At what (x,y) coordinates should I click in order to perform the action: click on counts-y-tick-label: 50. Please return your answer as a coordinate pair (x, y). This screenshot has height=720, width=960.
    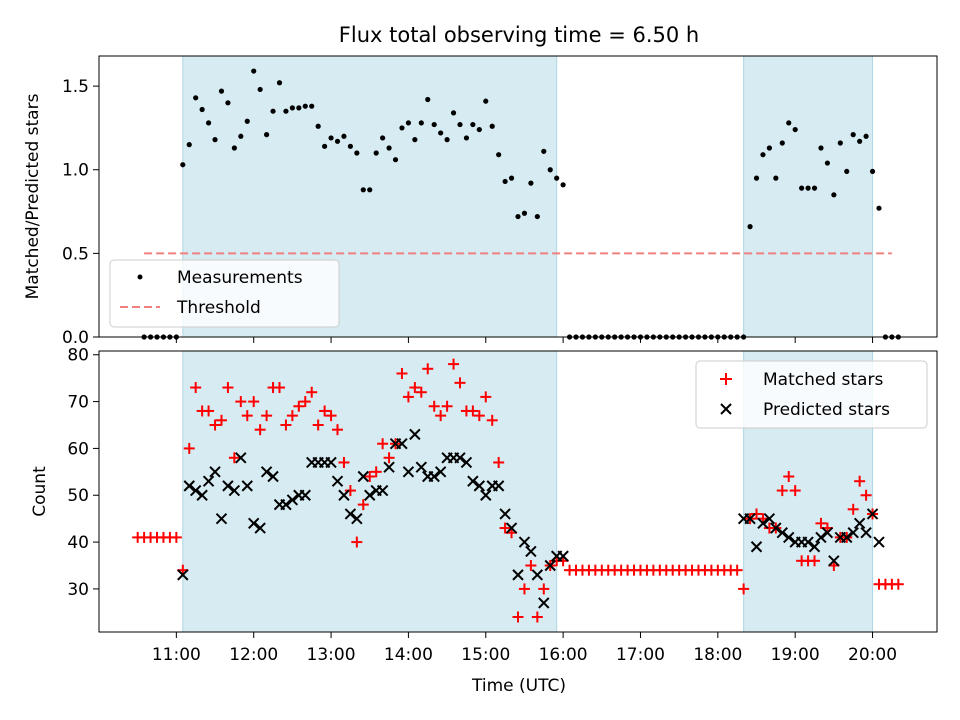
    Looking at the image, I should click on (78, 496).